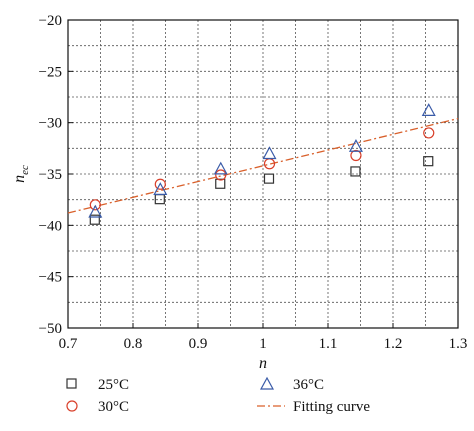 The width and height of the screenshot is (474, 431). Describe the element at coordinates (113, 385) in the screenshot. I see `legend-label: 25°C` at that location.